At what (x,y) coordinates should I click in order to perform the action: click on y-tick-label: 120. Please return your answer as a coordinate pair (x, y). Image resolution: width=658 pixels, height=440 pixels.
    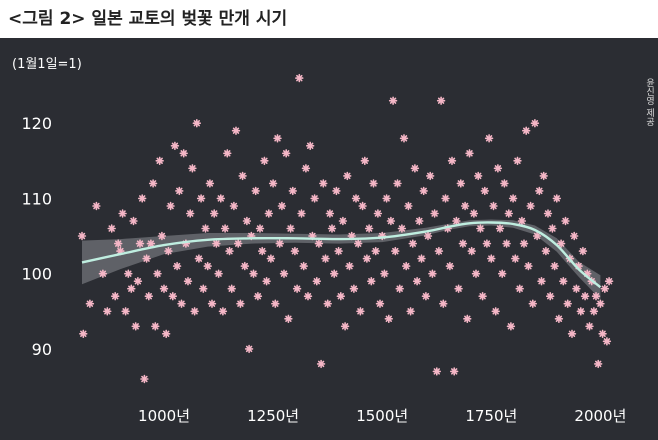
    Looking at the image, I should click on (36, 123).